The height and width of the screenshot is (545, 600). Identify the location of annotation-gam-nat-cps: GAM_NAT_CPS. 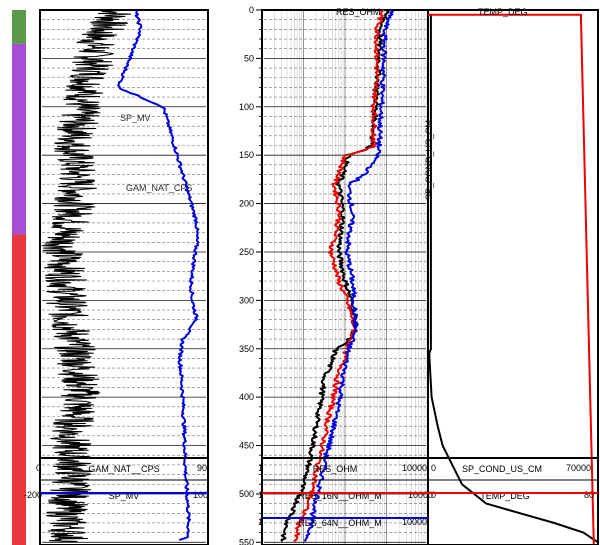
(159, 188).